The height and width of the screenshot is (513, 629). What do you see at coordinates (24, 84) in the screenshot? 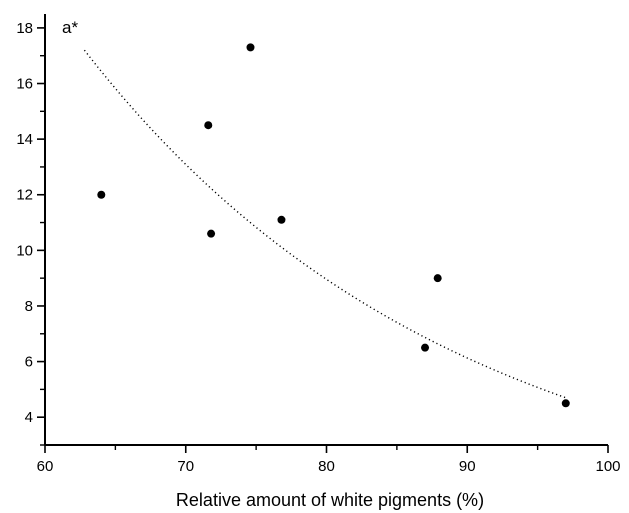
I see `y-tick-label: 16` at bounding box center [24, 84].